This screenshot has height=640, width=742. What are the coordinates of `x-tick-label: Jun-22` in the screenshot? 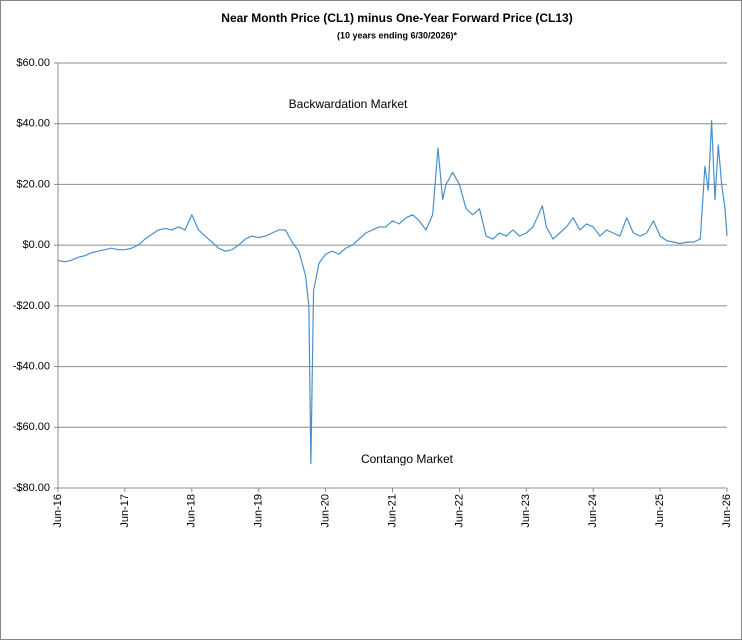 It's located at (459, 511).